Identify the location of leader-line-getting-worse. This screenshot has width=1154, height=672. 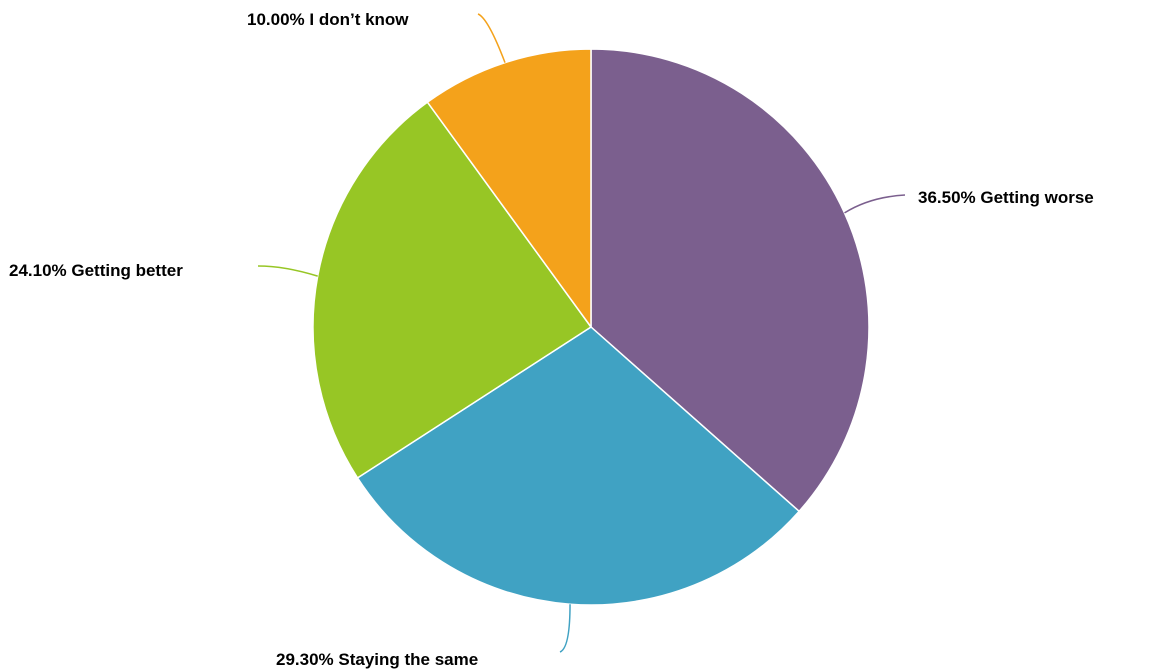
(875, 204).